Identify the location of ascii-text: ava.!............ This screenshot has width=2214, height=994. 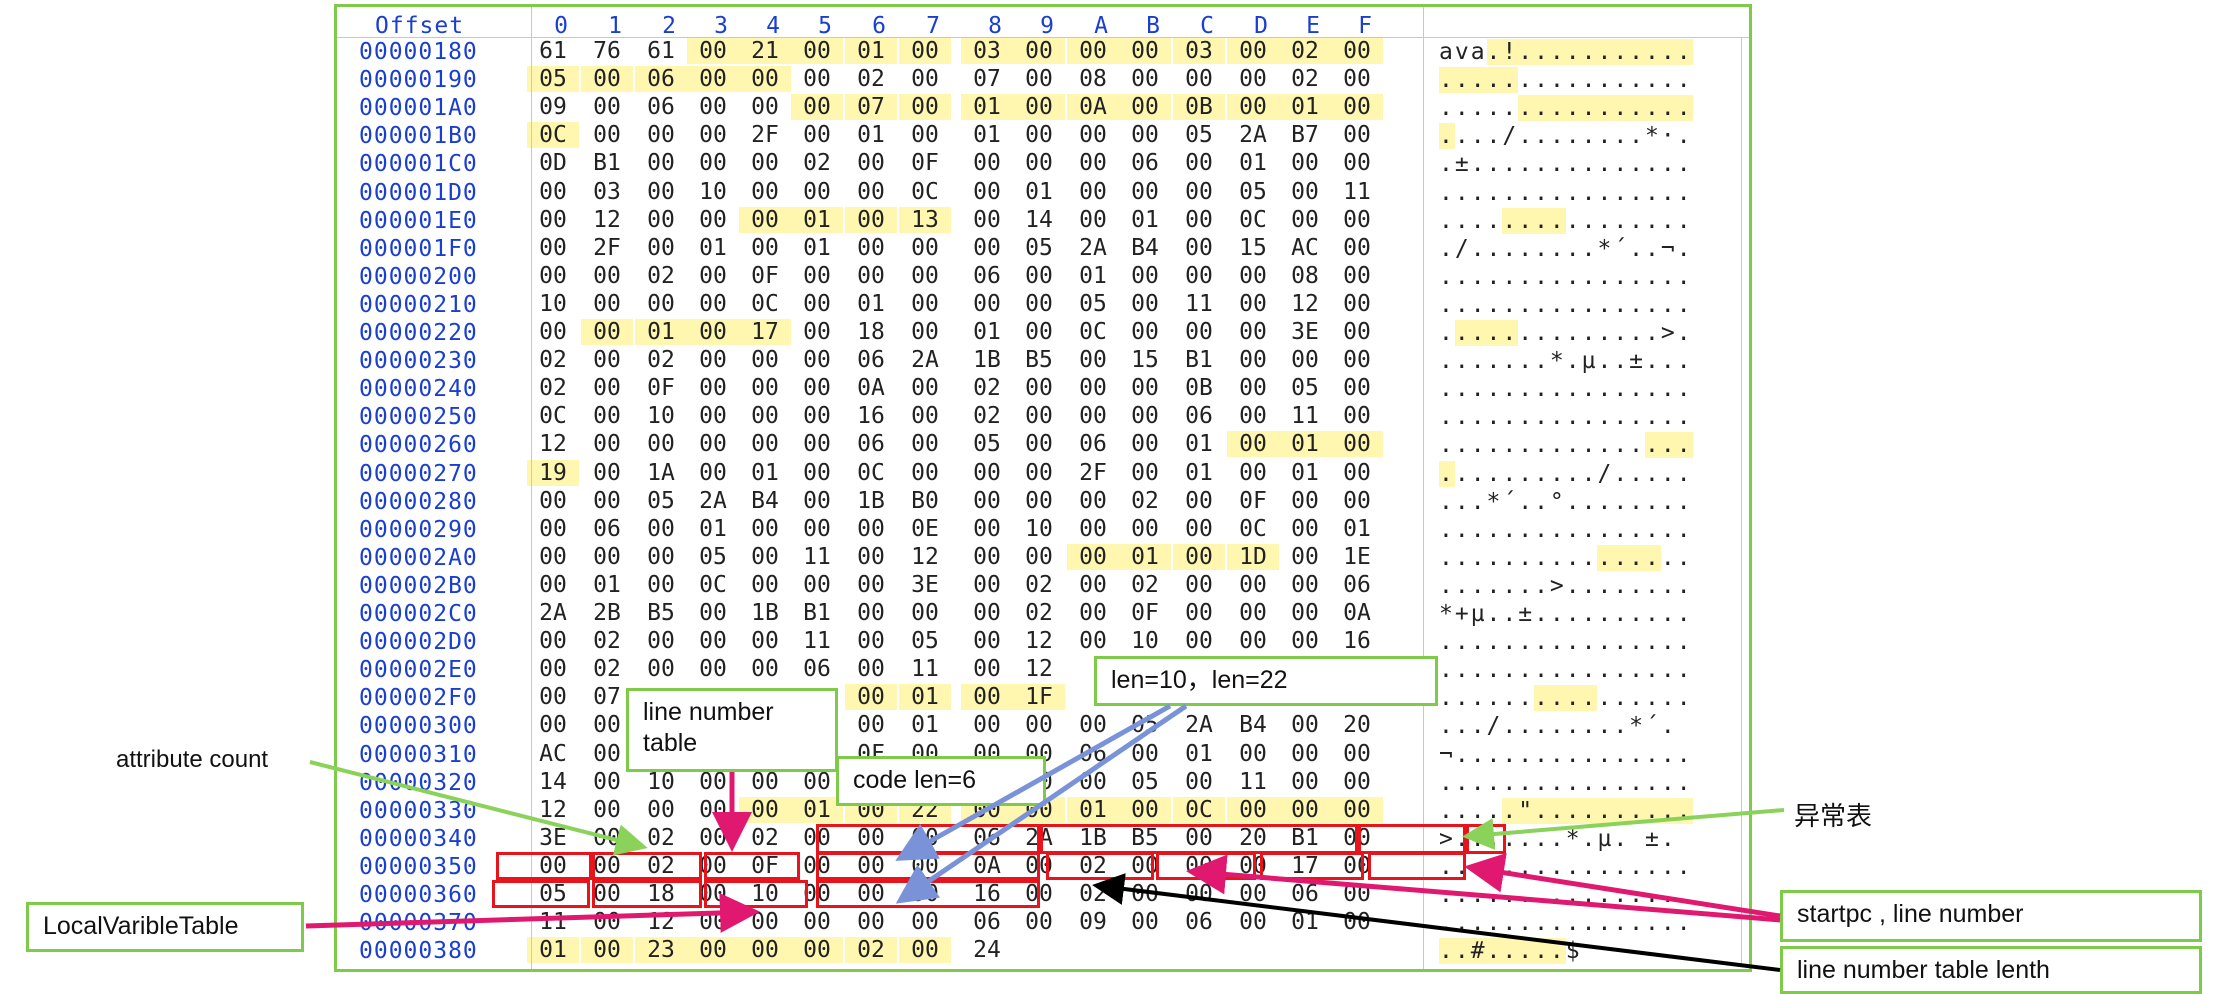
(1566, 52).